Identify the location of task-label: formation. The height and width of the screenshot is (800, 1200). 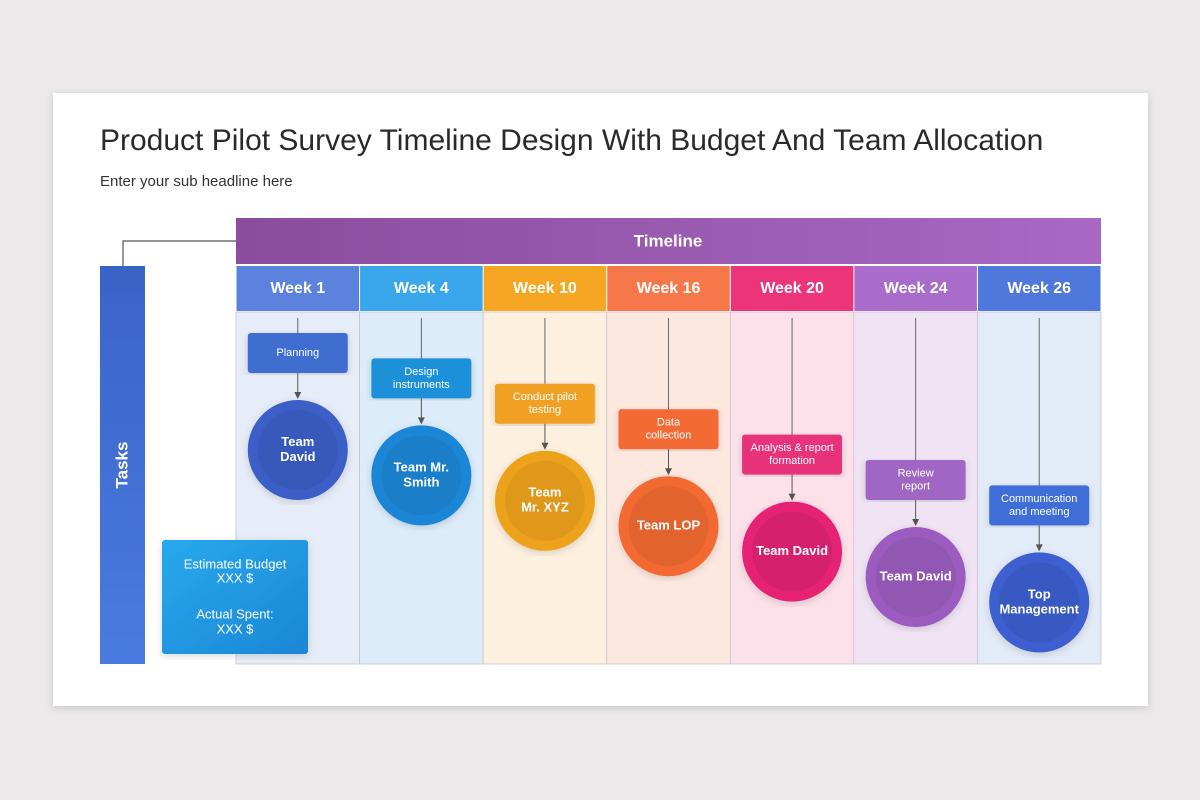
(792, 461).